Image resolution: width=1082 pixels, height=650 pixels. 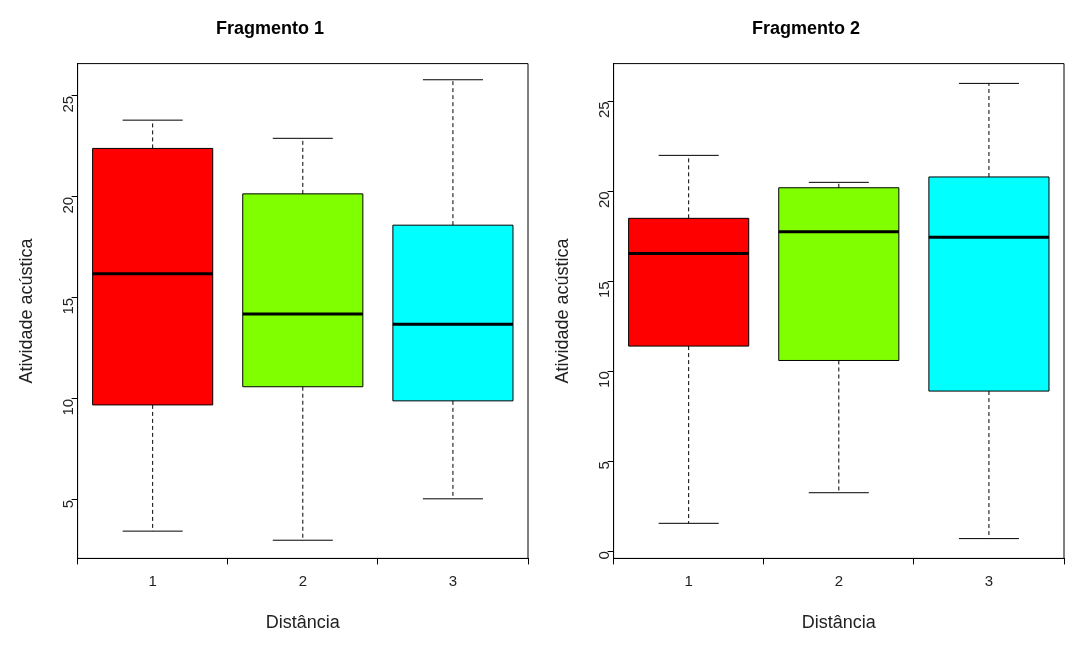 I want to click on y-tick-label: 0, so click(x=603, y=555).